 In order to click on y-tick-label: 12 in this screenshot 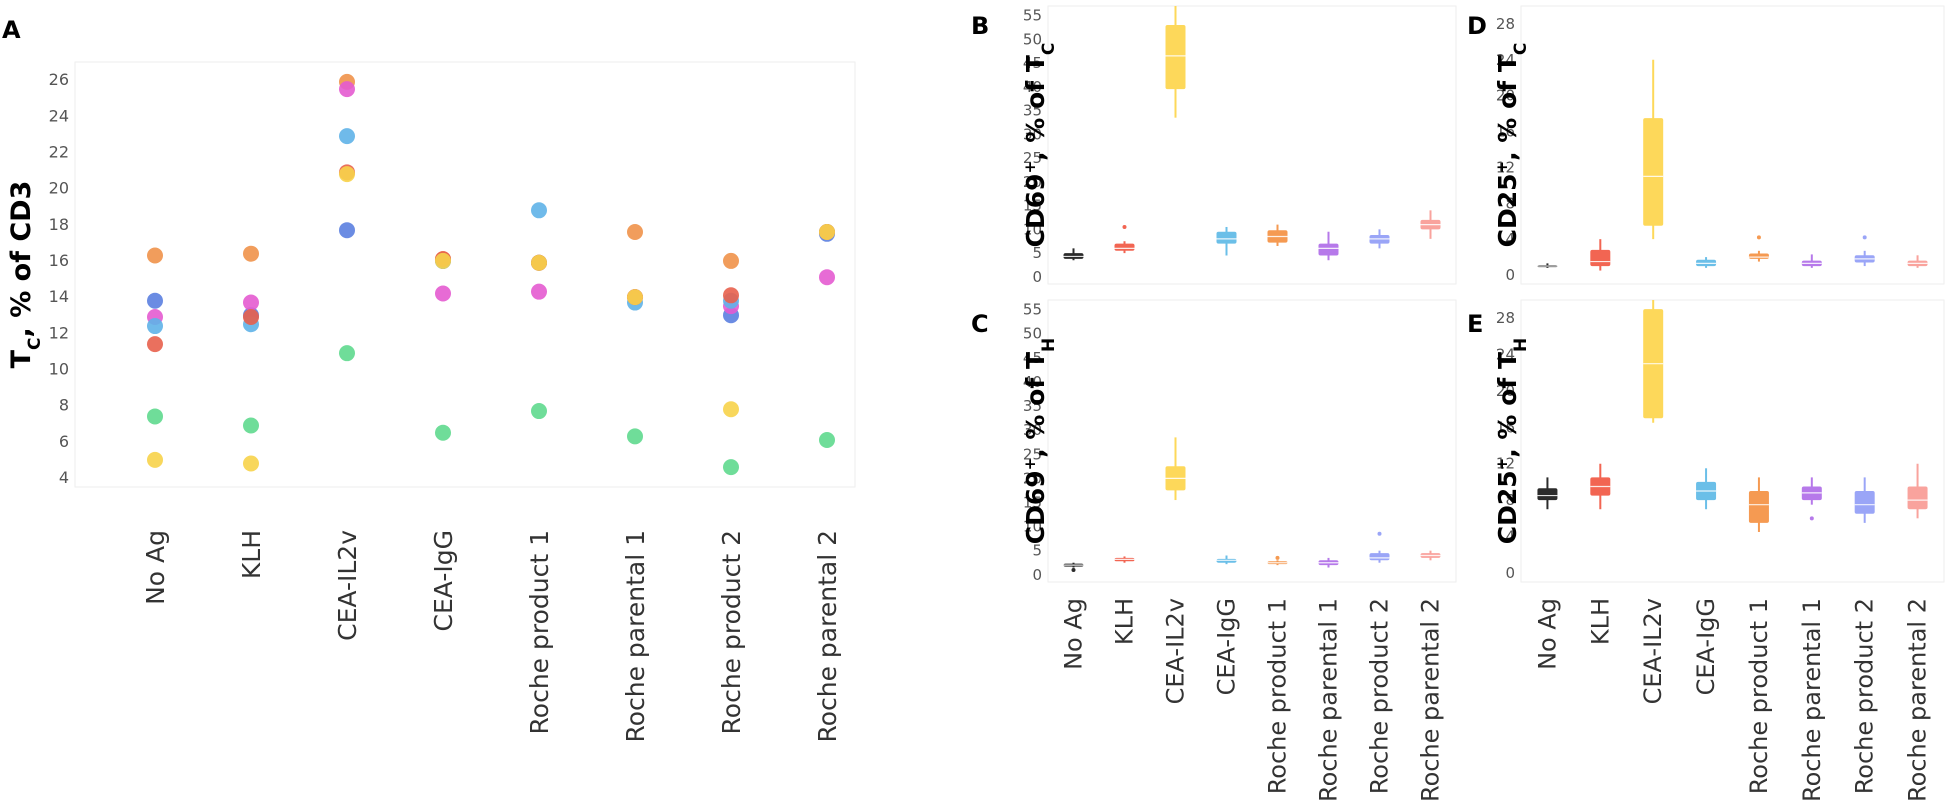, I will do `click(59, 332)`.